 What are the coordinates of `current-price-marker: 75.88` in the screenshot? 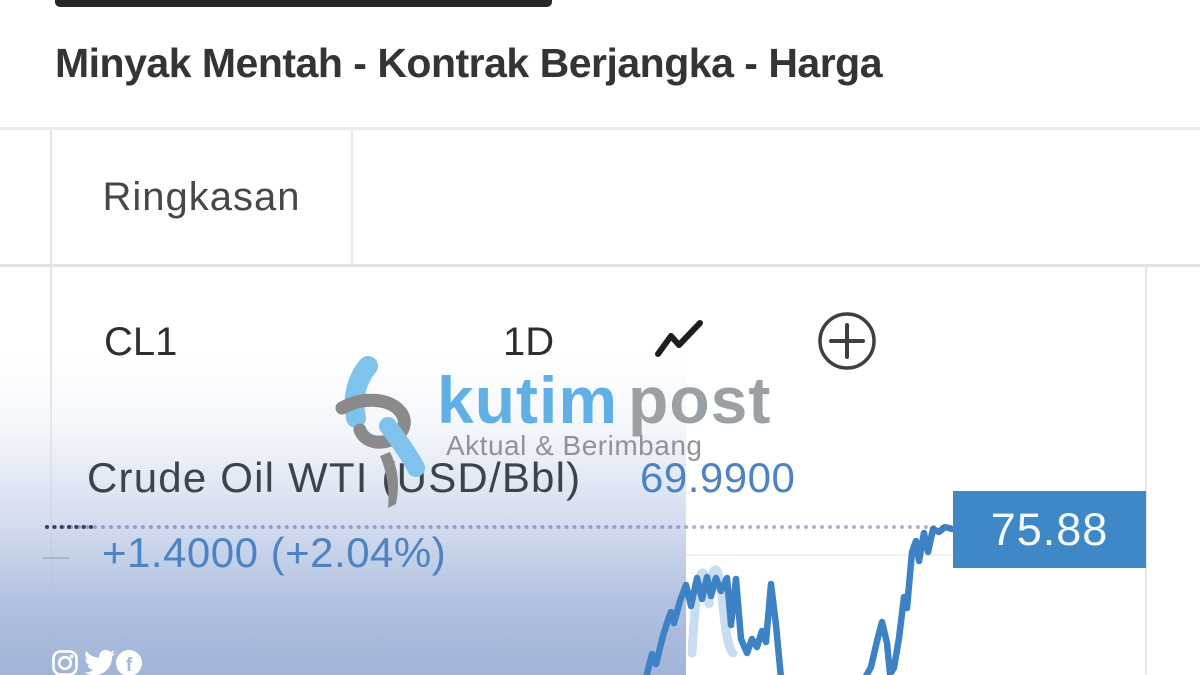 It's located at (1049, 529).